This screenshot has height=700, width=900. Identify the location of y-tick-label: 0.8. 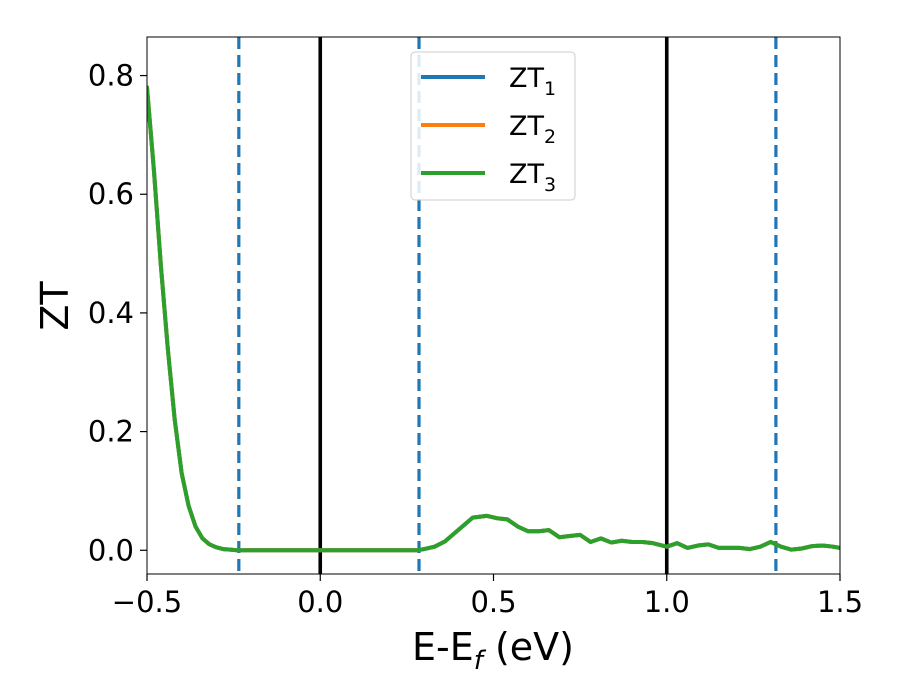
(111, 76).